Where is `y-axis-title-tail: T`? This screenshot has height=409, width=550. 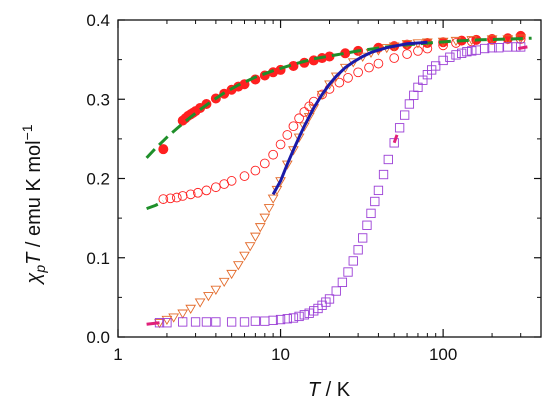
y-axis-title-tail: T is located at coordinates (34, 258).